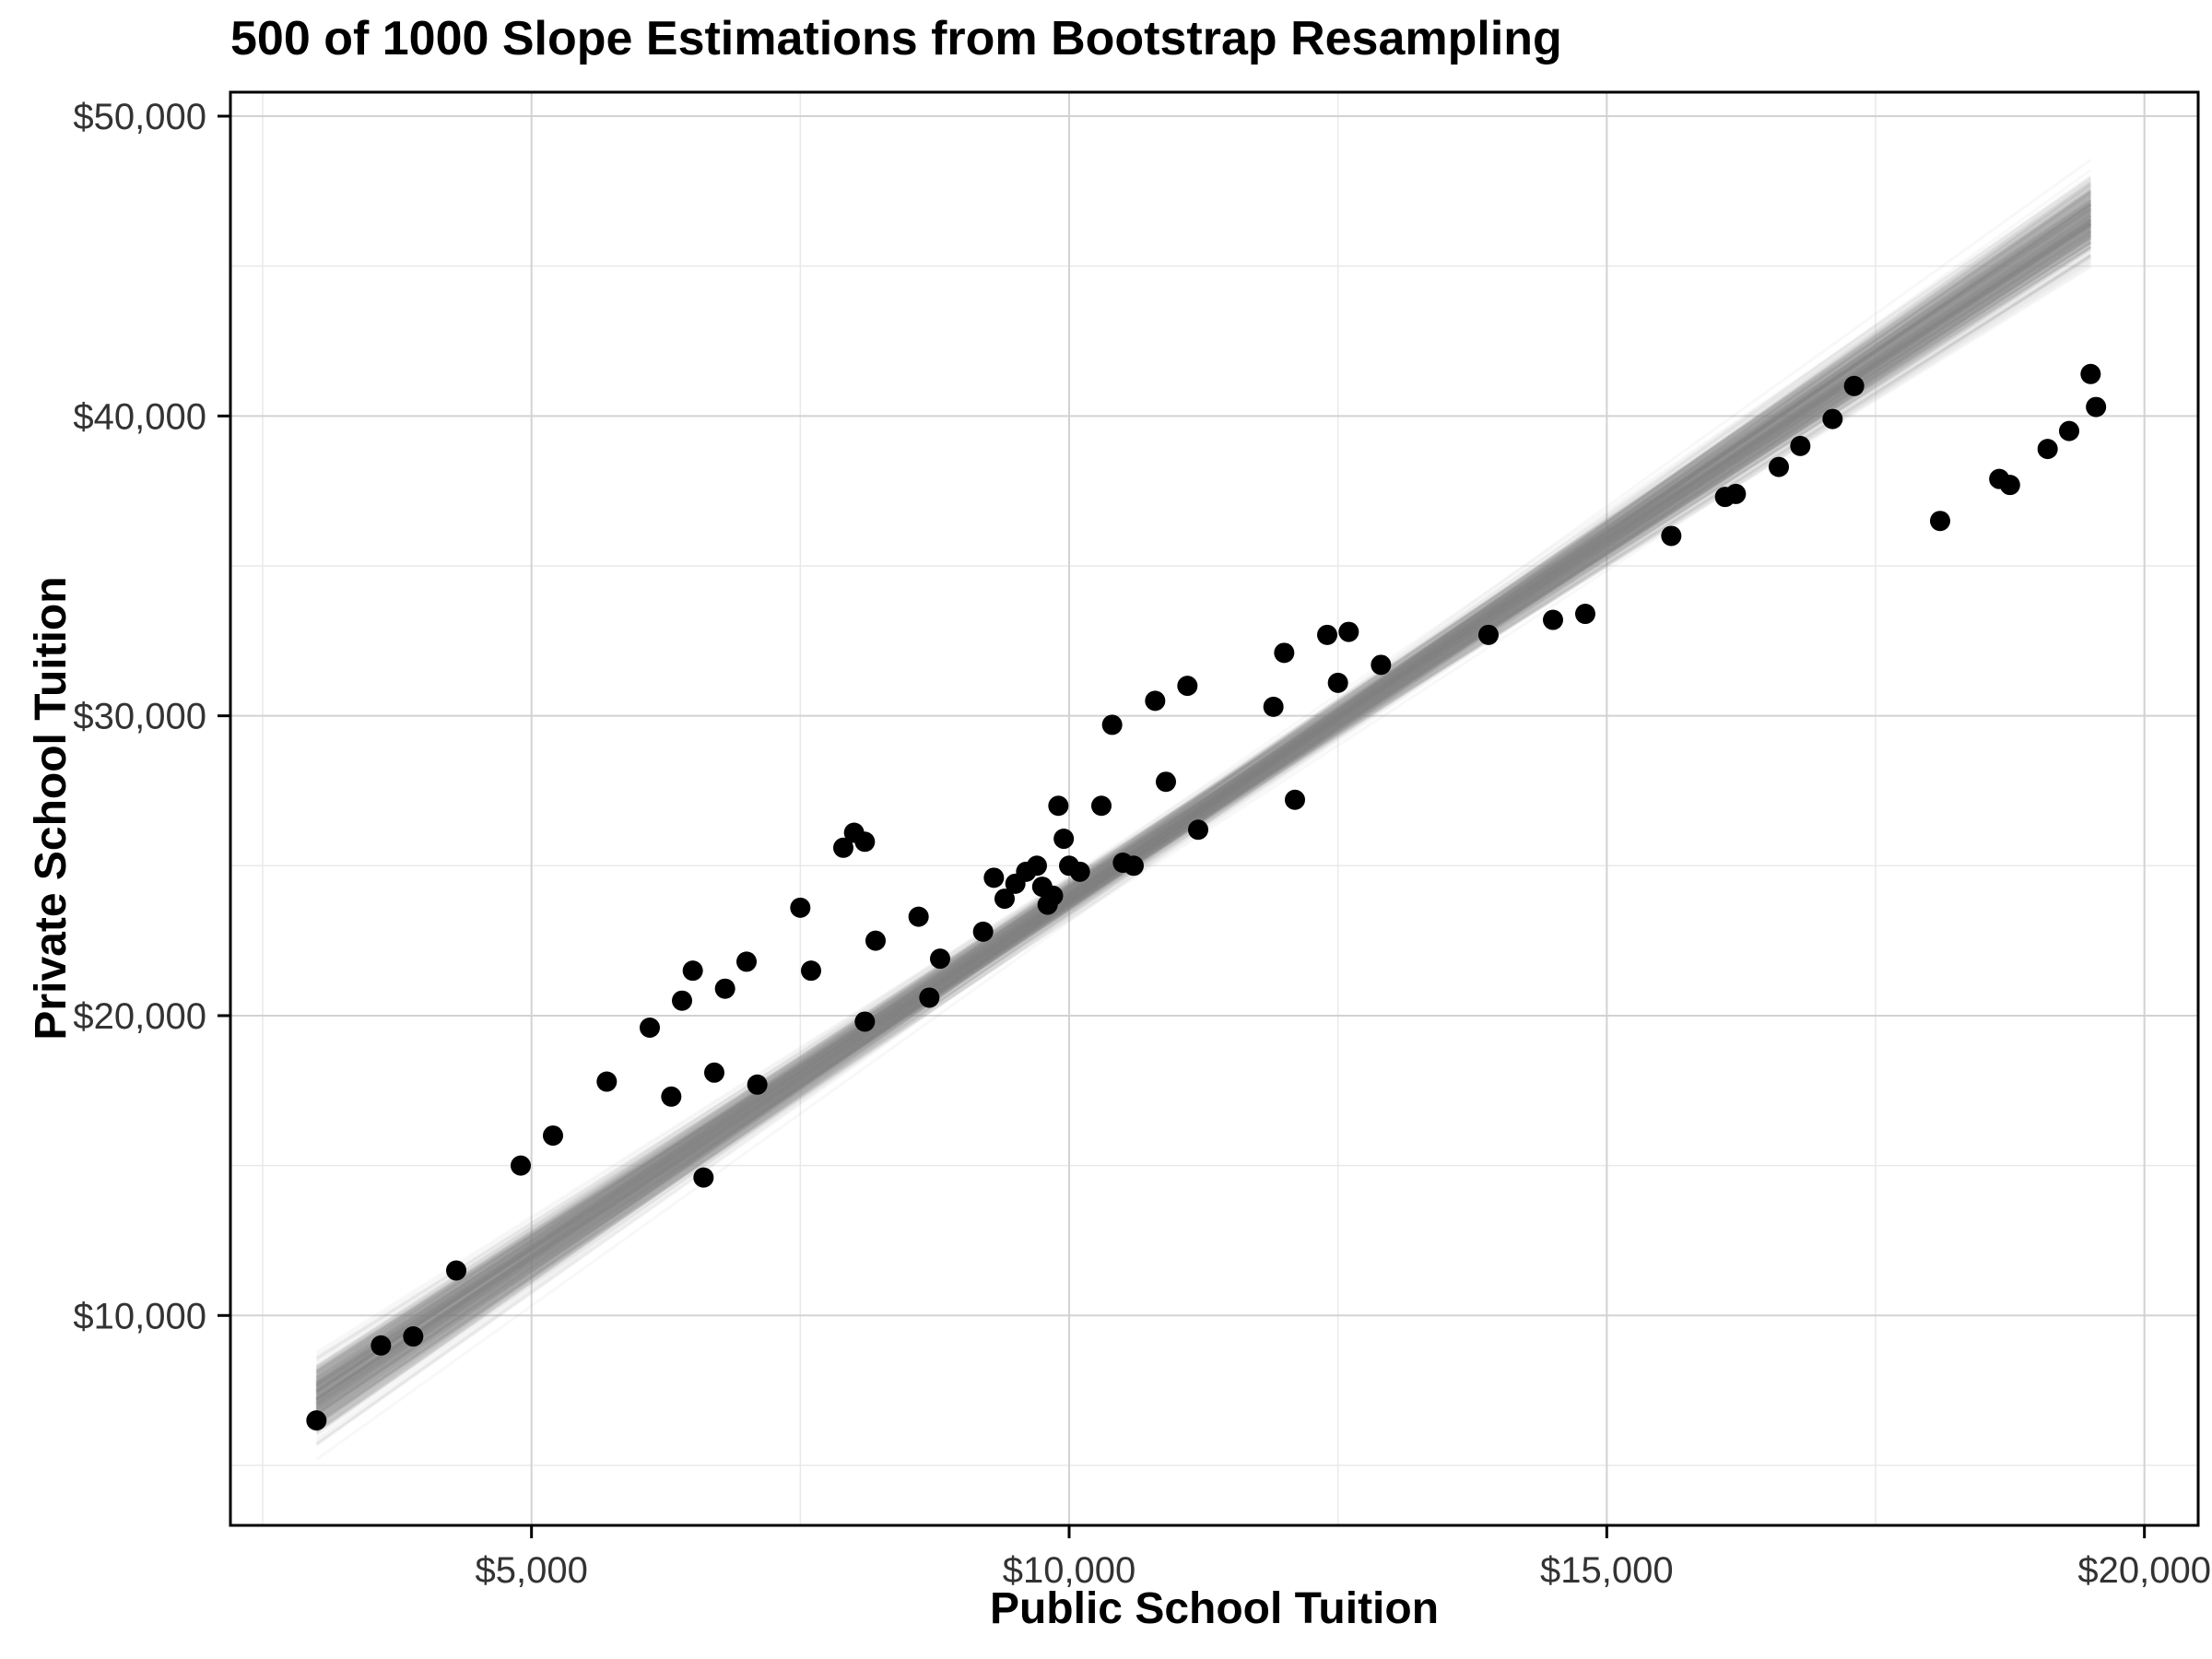 The image size is (2212, 1659). Describe the element at coordinates (139, 117) in the screenshot. I see `y-tick-label: $50,000` at that location.